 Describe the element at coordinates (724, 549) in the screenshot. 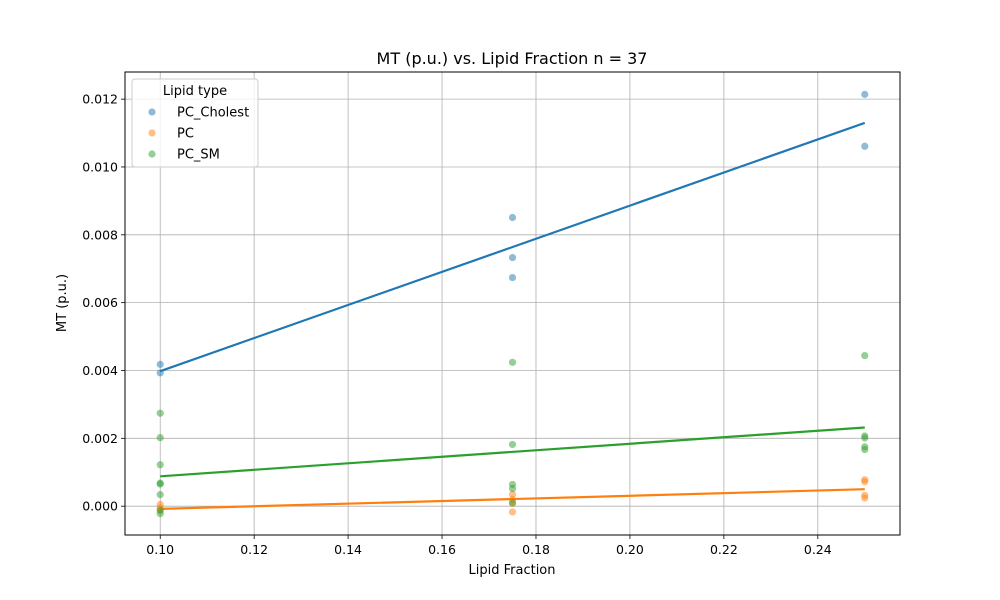

I see `x-tick-label: 0.22` at that location.